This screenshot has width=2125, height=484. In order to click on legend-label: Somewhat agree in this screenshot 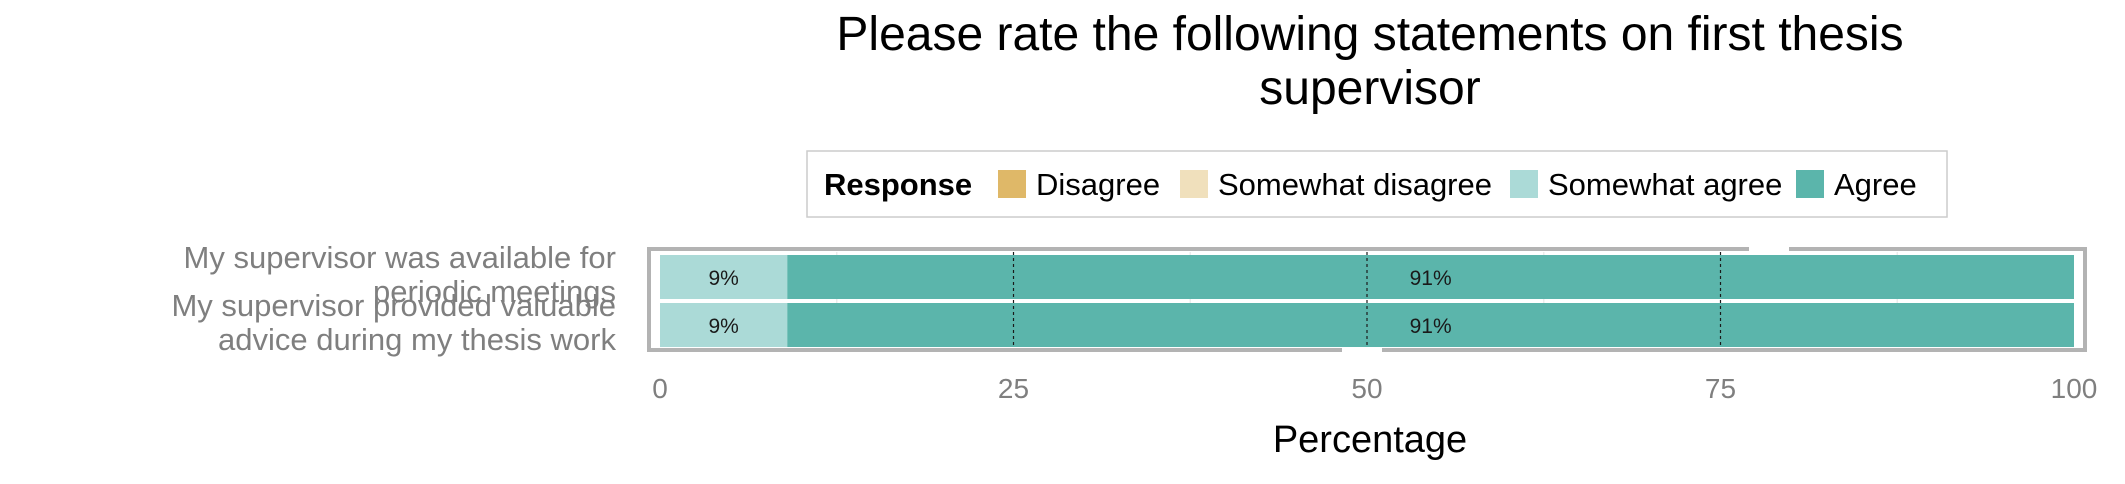, I will do `click(1665, 184)`.